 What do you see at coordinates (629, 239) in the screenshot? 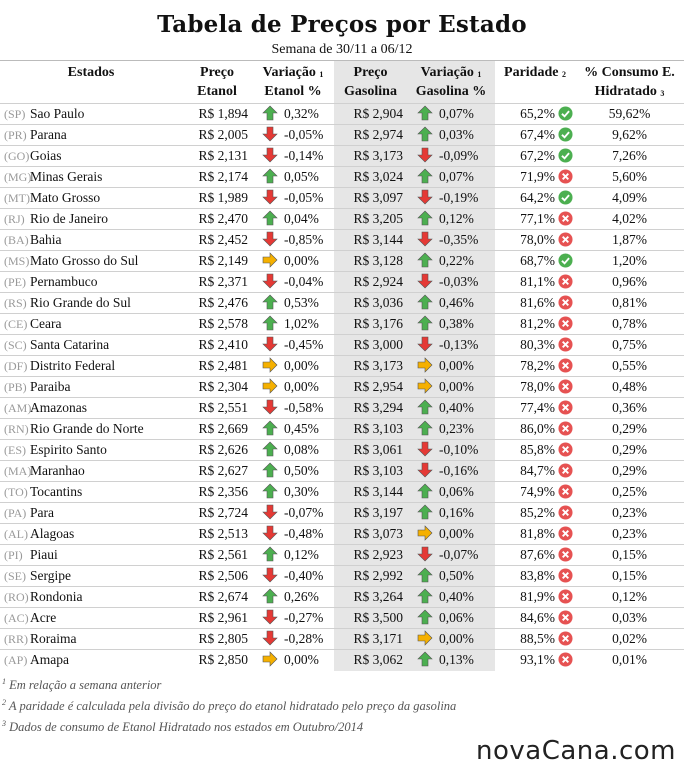
I see `consumption-value: 1,87%` at bounding box center [629, 239].